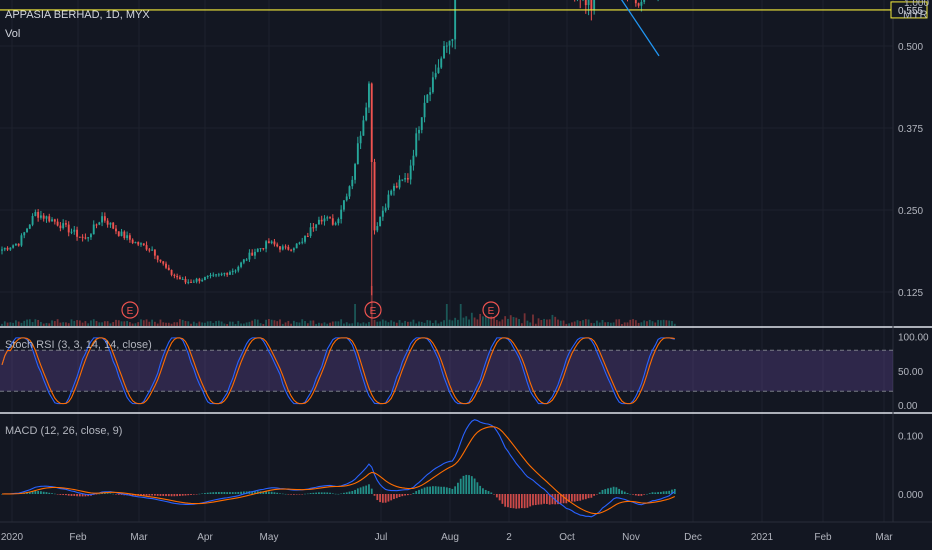 The height and width of the screenshot is (550, 932). I want to click on rsi-tick-label: 100.00, so click(913, 338).